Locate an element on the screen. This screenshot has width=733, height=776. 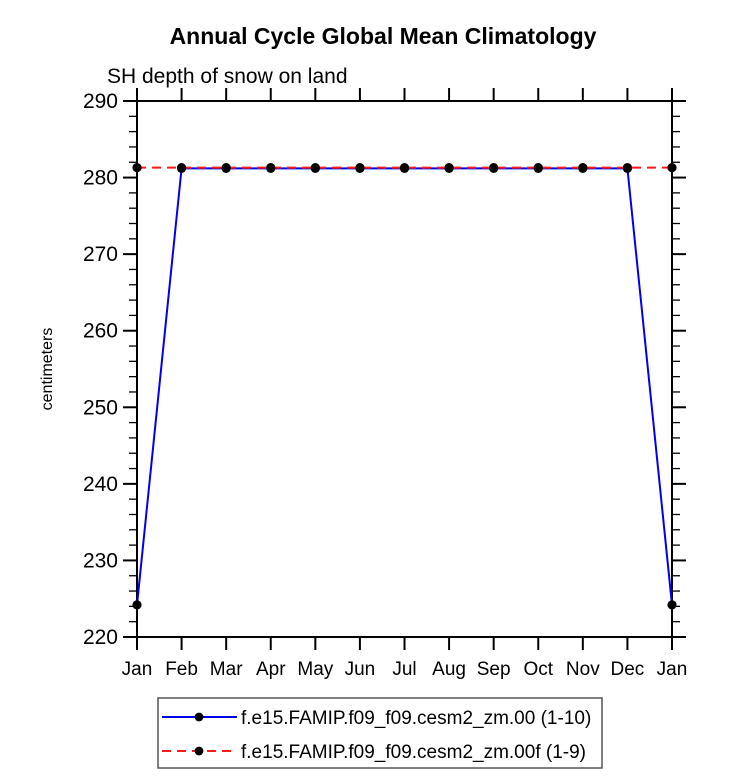
y-tick-label: 250 is located at coordinates (100, 407).